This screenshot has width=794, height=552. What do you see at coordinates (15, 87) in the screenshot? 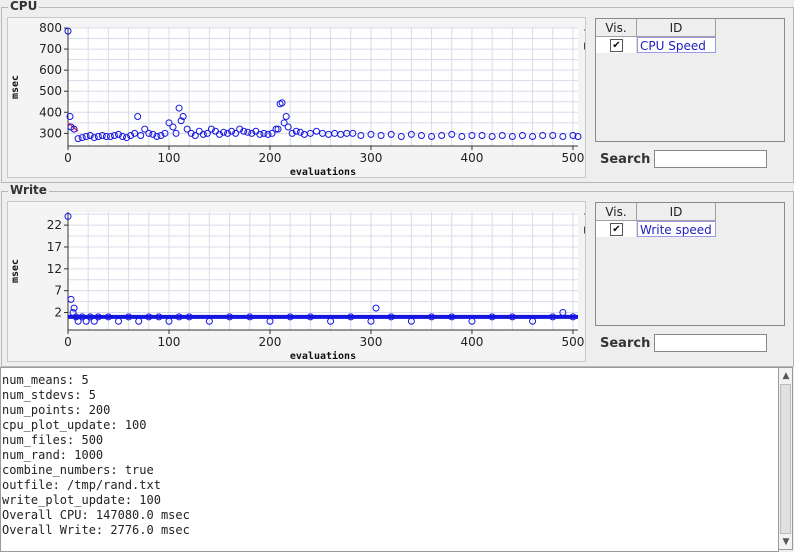
I see `y-axis-label: msec` at bounding box center [15, 87].